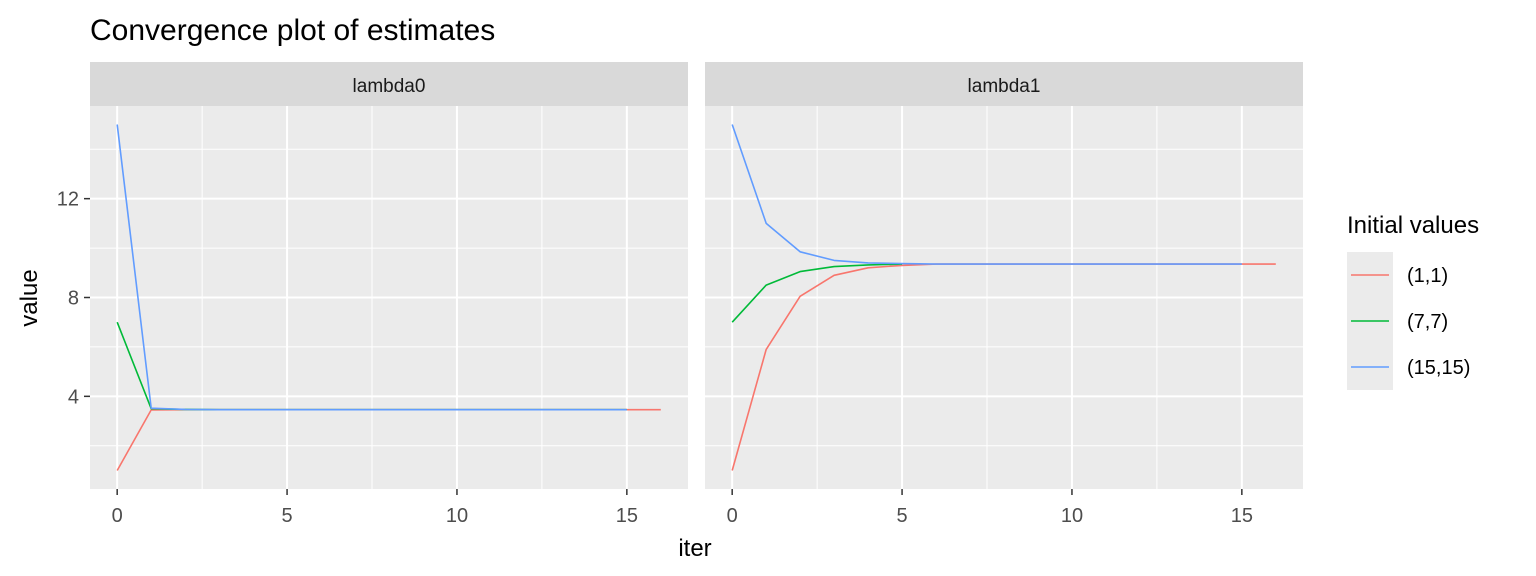 This screenshot has height=576, width=1536. I want to click on strip-lambda0, so click(389, 84).